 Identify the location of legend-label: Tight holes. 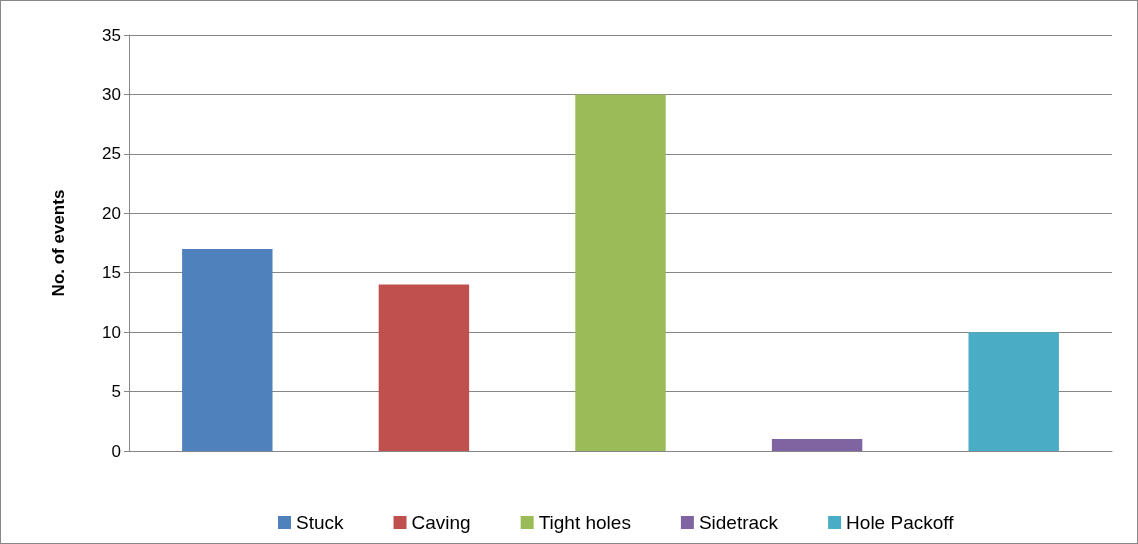
(584, 522).